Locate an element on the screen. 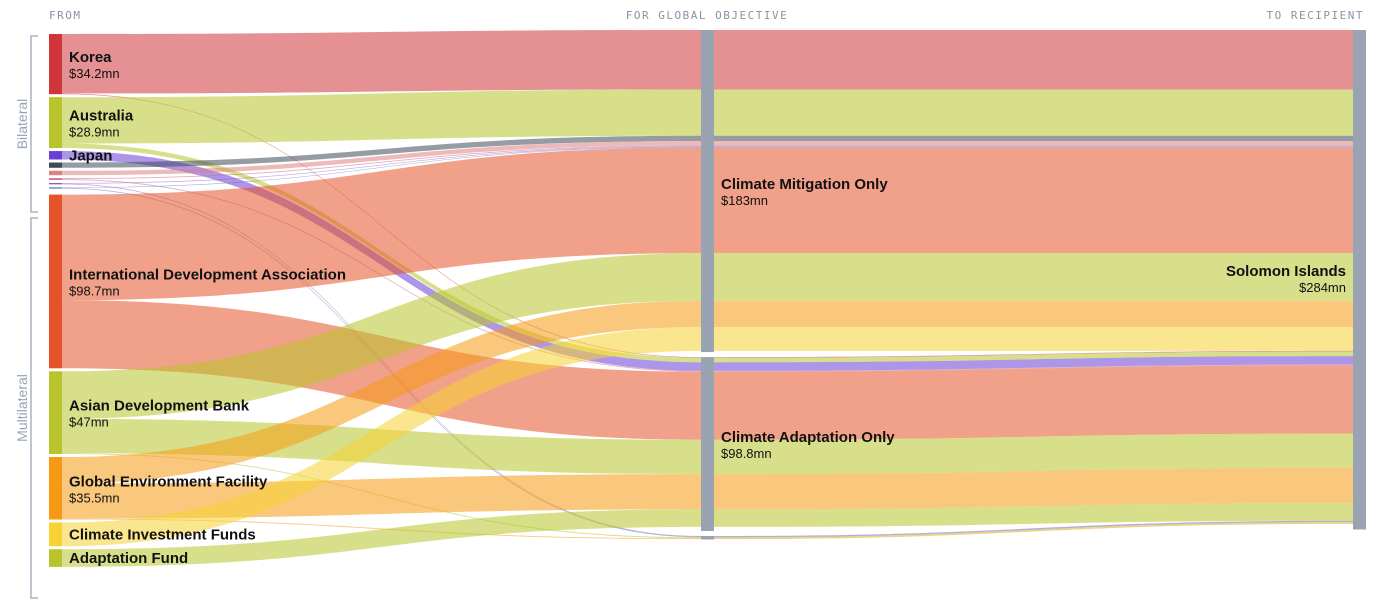 This screenshot has height=607, width=1376. flow-adaptation-to-solomon-af is located at coordinates (1033, 515).